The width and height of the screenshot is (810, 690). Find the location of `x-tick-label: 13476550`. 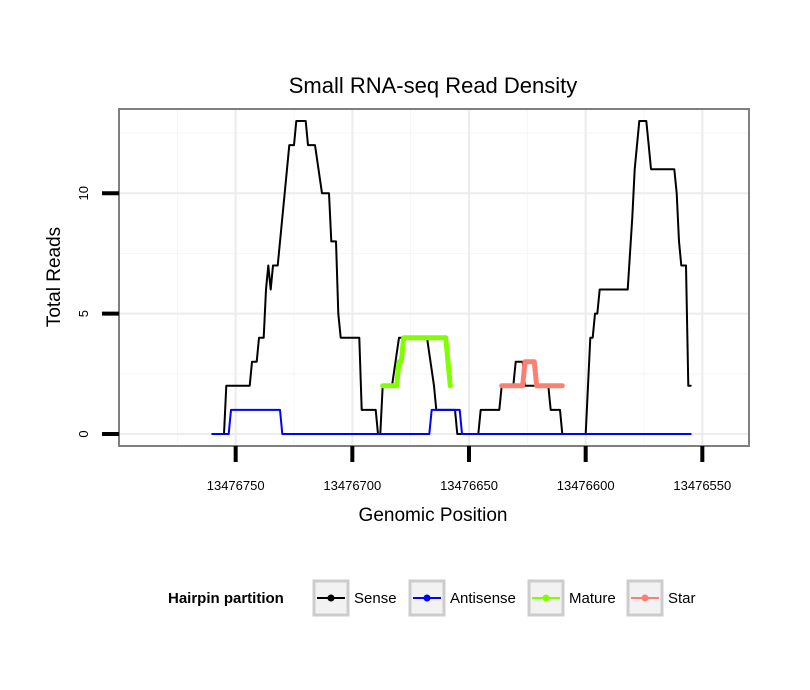

x-tick-label: 13476550 is located at coordinates (702, 485).